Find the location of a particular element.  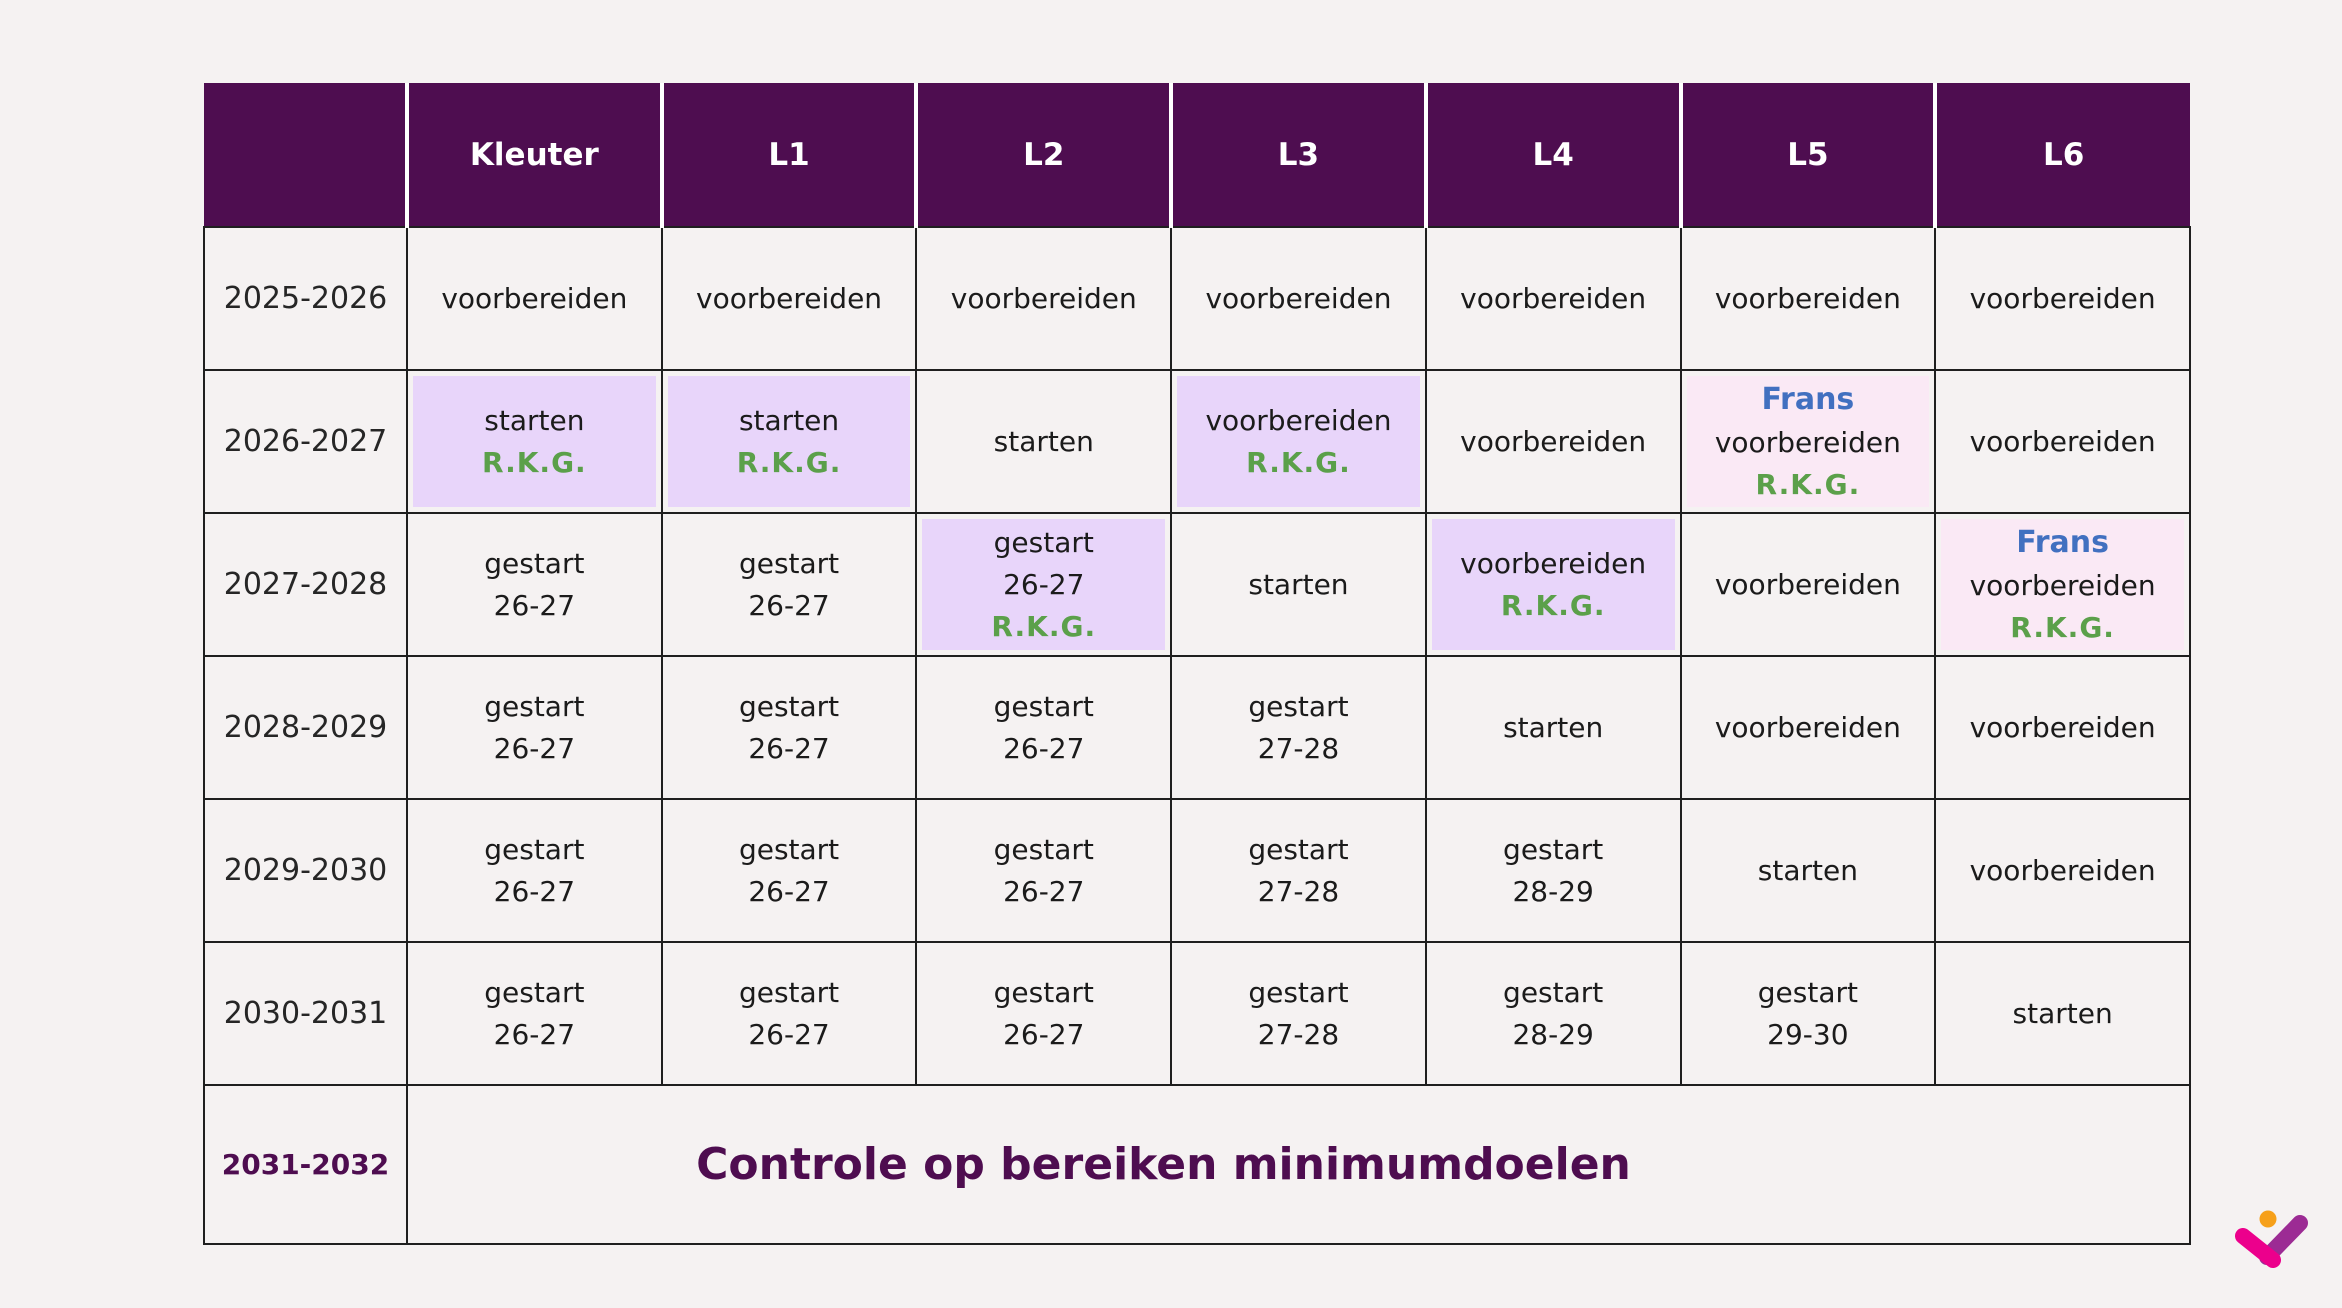

logo-check-left-stroke is located at coordinates (2258, 1248).